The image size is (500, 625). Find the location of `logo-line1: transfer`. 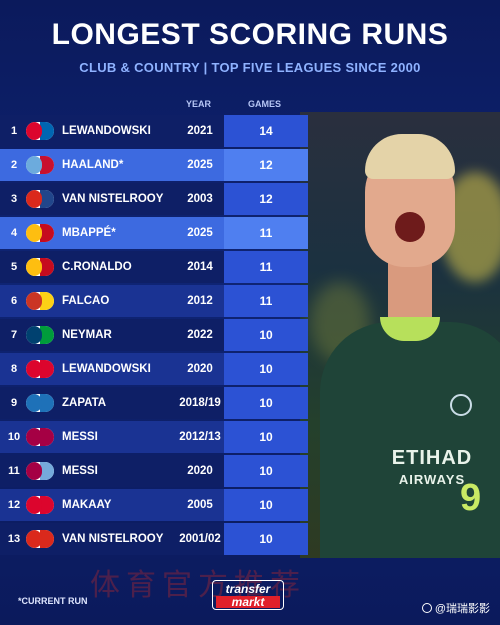

logo-line1: transfer is located at coordinates (248, 589).